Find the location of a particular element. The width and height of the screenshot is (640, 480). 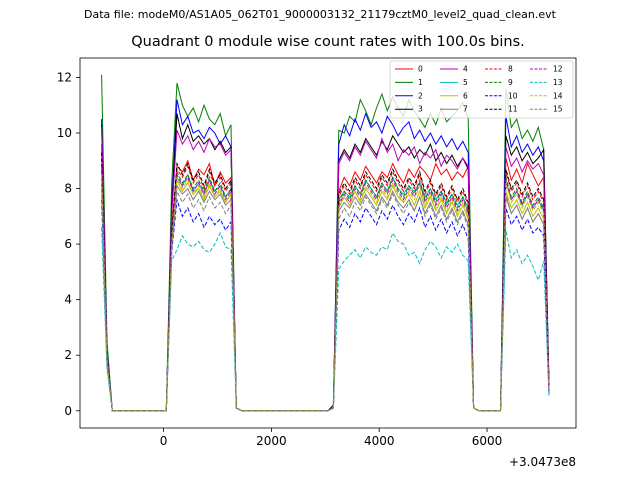

y-tick-label: 4 is located at coordinates (68, 300).